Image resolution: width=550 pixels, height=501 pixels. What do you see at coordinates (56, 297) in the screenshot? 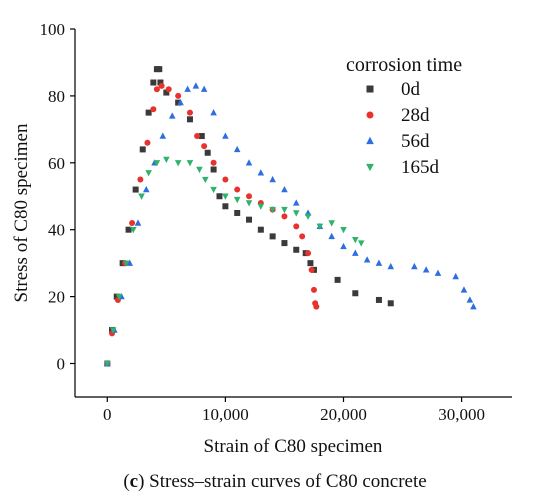
I see `y-tick-label: 20` at bounding box center [56, 297].